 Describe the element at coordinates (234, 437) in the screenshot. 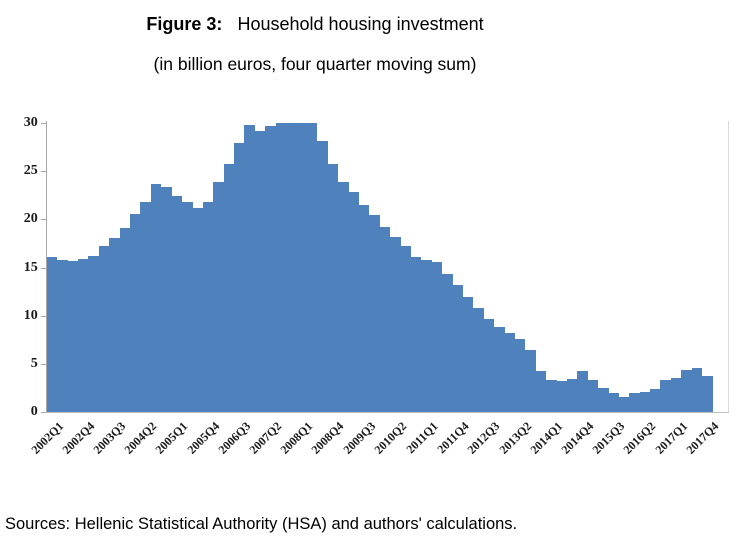

I see `x-tick-label: 2006Q3` at that location.